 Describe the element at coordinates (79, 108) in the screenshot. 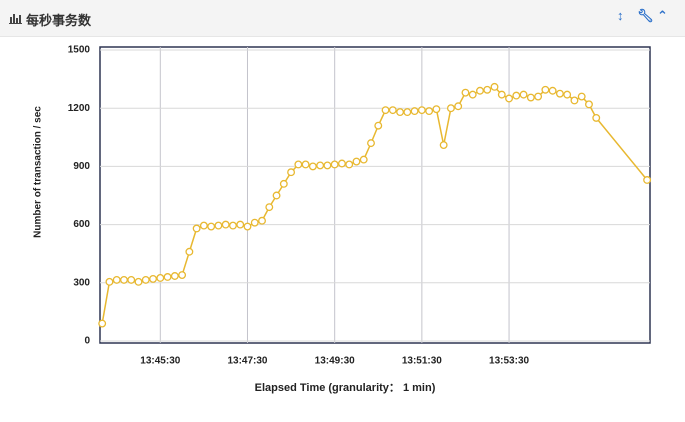

I see `y-tick-label: 1200` at that location.